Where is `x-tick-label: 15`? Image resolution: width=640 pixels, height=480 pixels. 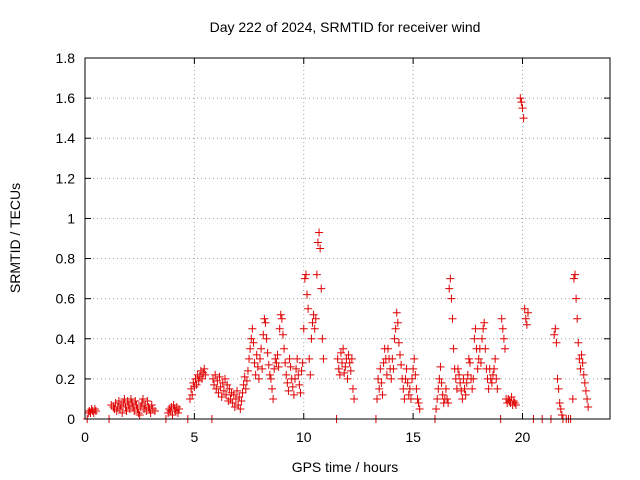 x-tick-label: 15 is located at coordinates (413, 437).